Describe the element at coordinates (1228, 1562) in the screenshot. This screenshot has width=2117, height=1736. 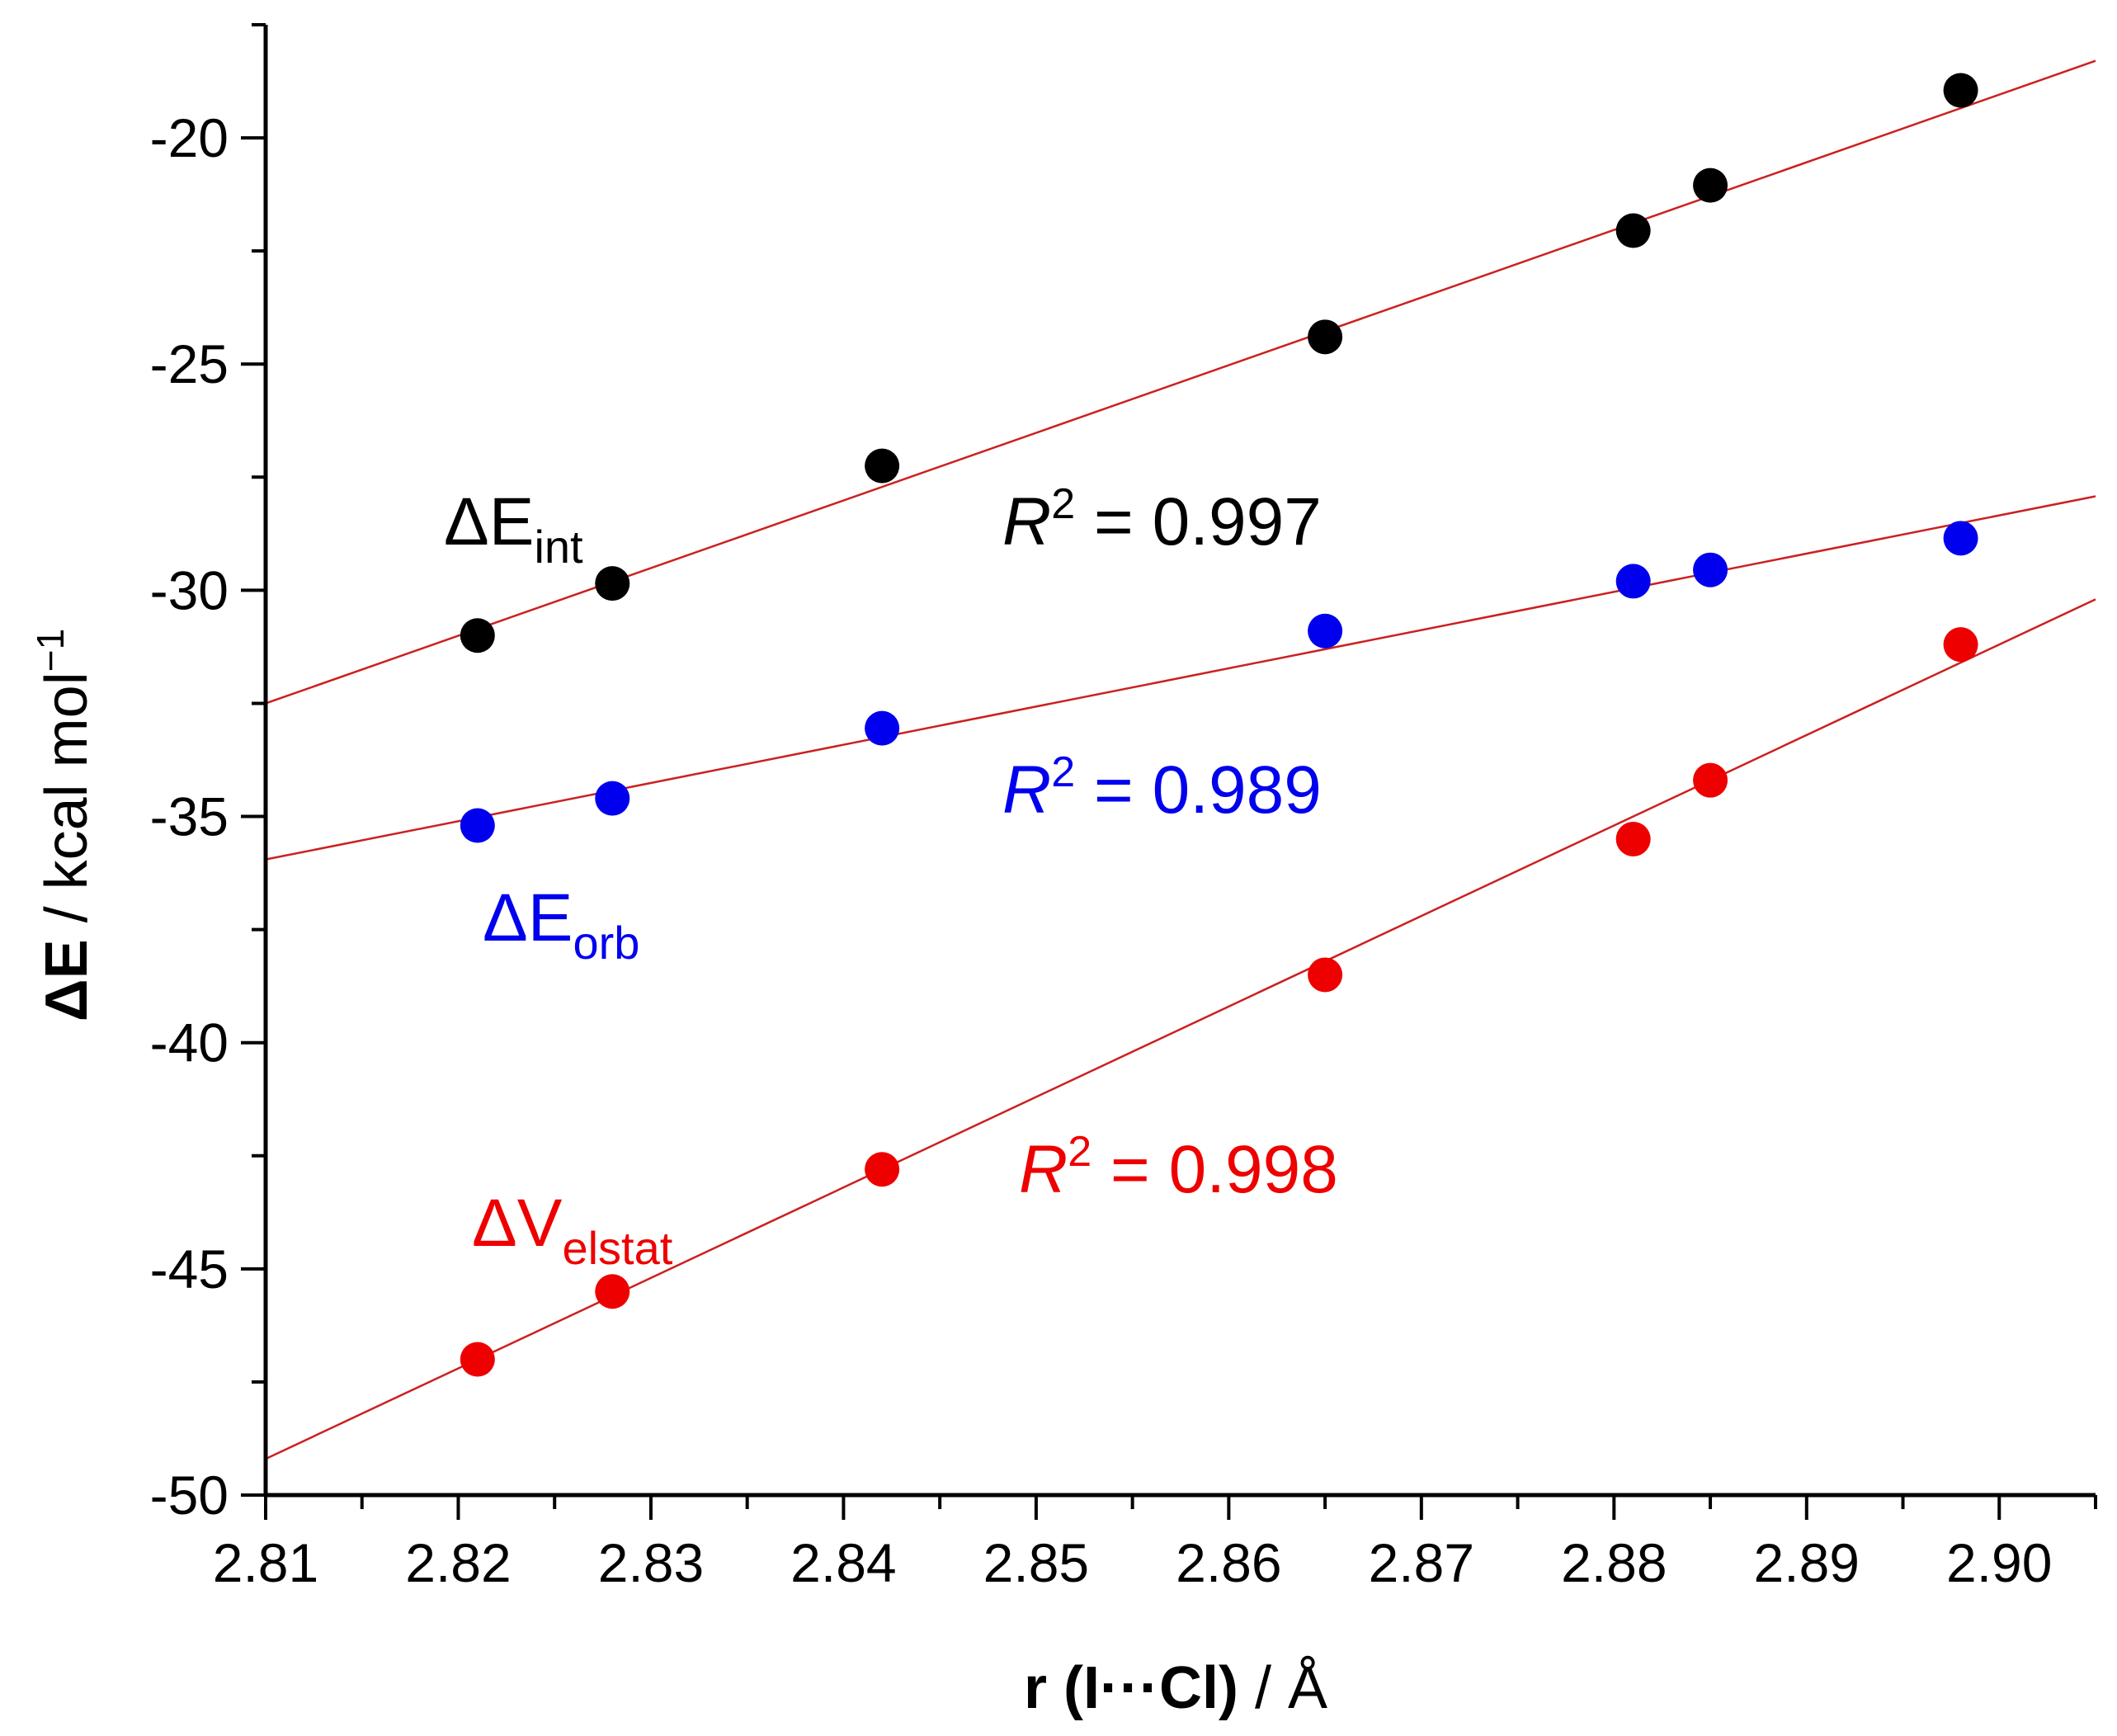
I see `x-tick-label: 2.86` at that location.